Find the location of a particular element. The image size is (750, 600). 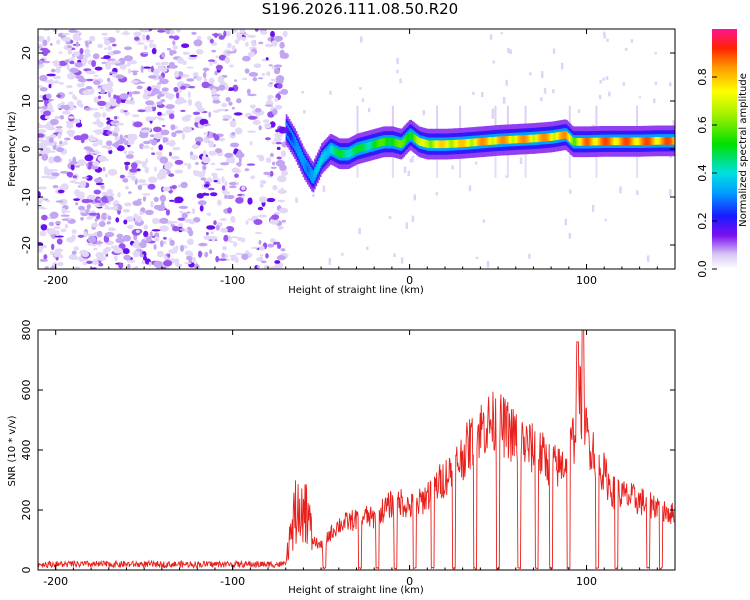

x-tick-label: 0 is located at coordinates (409, 280).